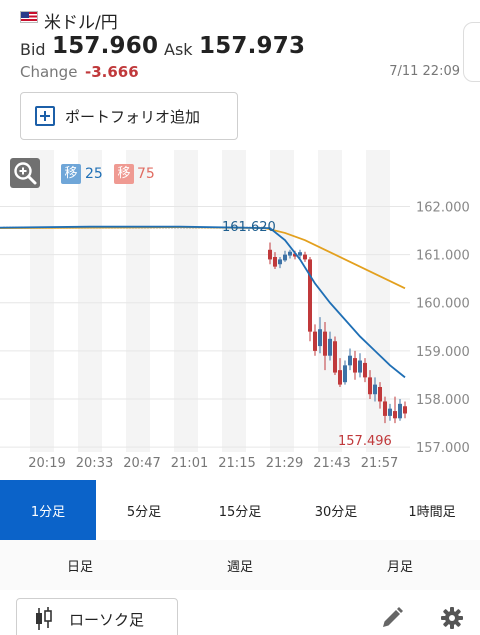 The image size is (480, 635). I want to click on tab-30min: 30分足, so click(336, 512).